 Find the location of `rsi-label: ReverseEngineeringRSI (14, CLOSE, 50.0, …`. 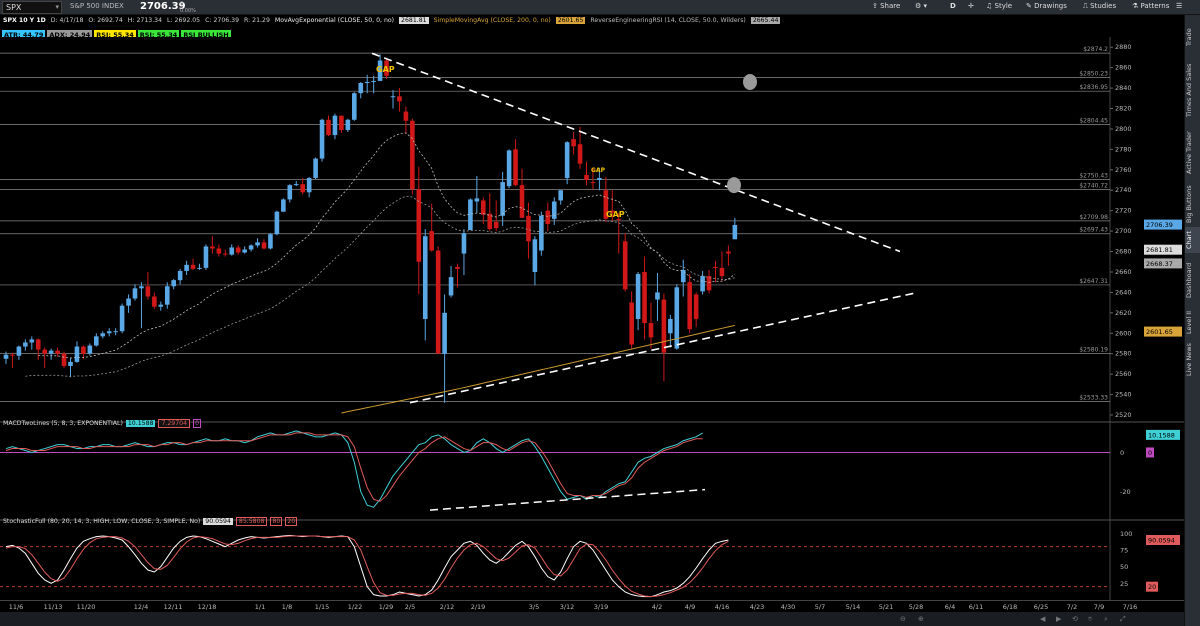

rsi-label: ReverseEngineeringRSI (14, CLOSE, 50.0, … is located at coordinates (668, 20).